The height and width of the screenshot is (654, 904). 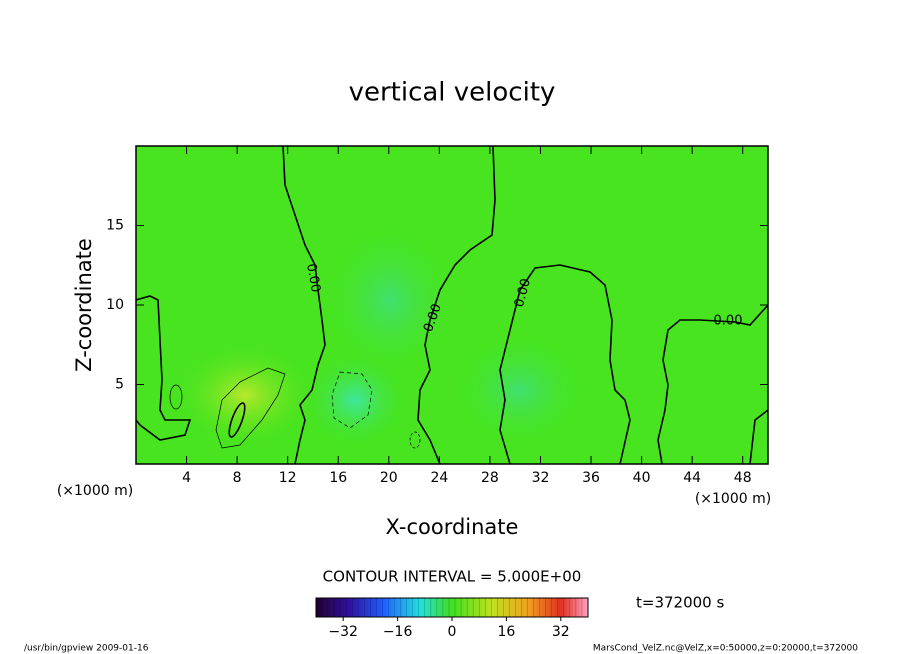 I want to click on x-tick-label: 16, so click(x=338, y=478).